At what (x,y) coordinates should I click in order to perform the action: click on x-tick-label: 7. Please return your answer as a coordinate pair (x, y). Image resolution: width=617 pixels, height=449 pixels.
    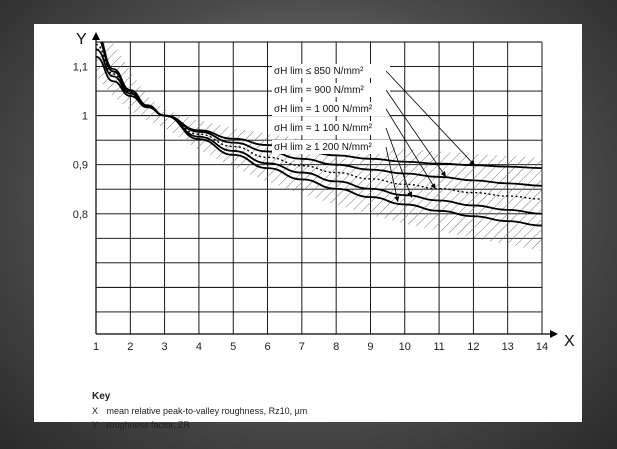
    Looking at the image, I should click on (302, 347).